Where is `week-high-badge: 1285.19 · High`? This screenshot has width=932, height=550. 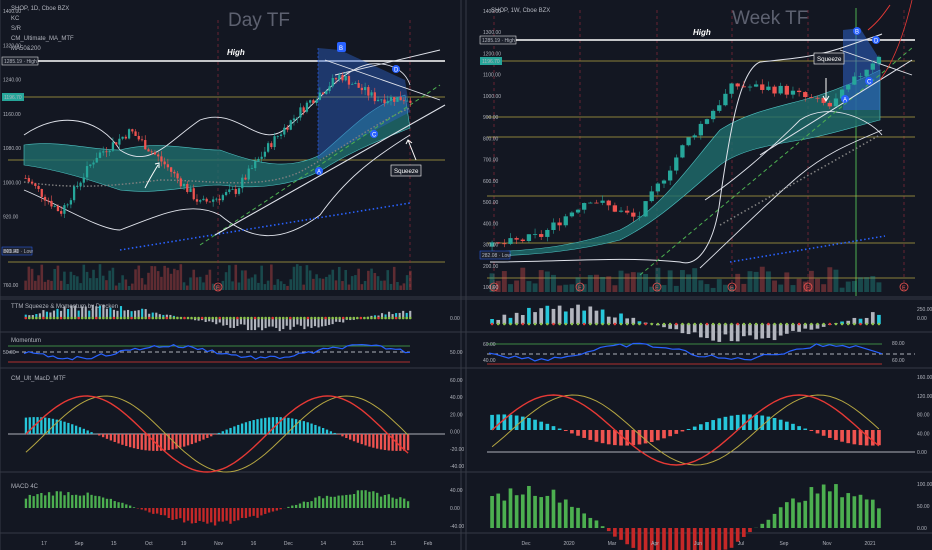 week-high-badge: 1285.19 · High is located at coordinates (498, 40).